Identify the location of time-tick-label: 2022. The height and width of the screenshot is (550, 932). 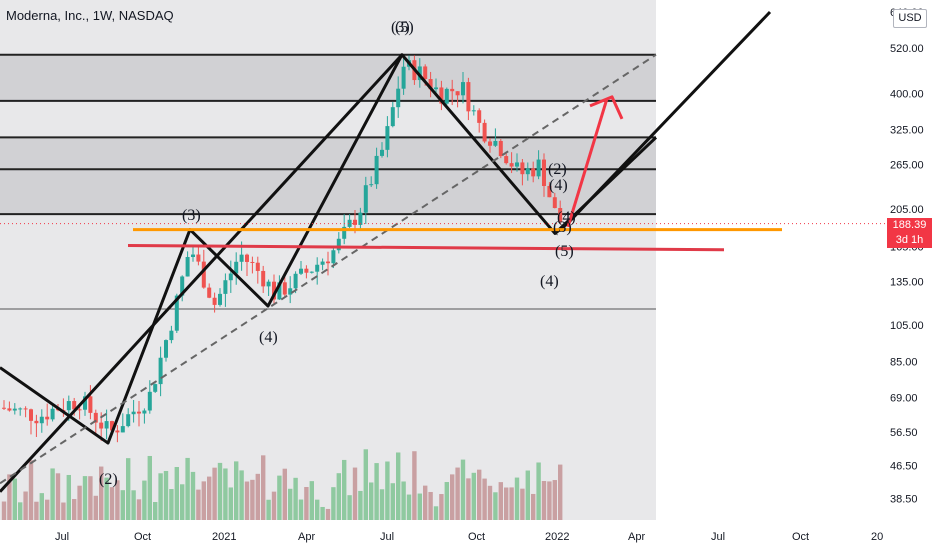
(557, 537).